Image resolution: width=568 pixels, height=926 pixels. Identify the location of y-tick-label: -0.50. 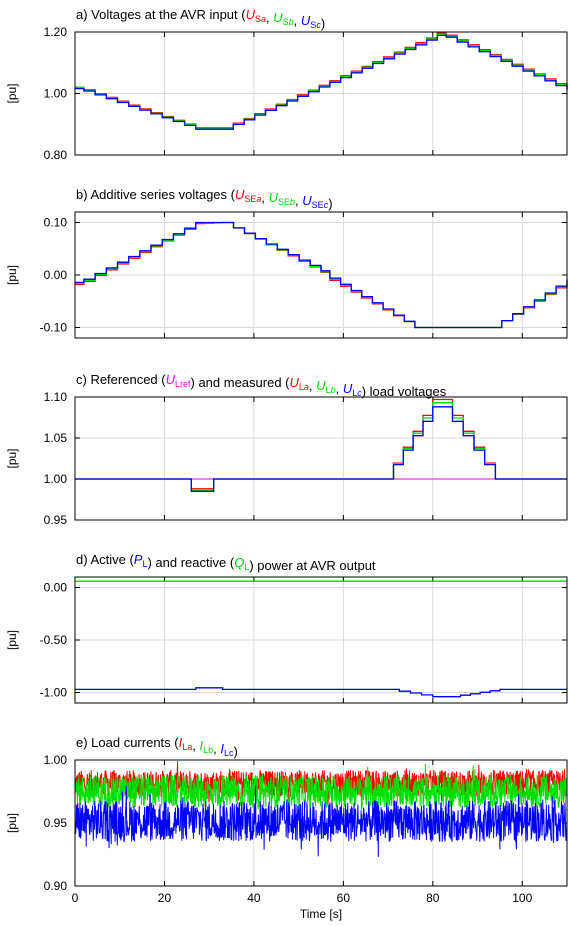
(54, 640).